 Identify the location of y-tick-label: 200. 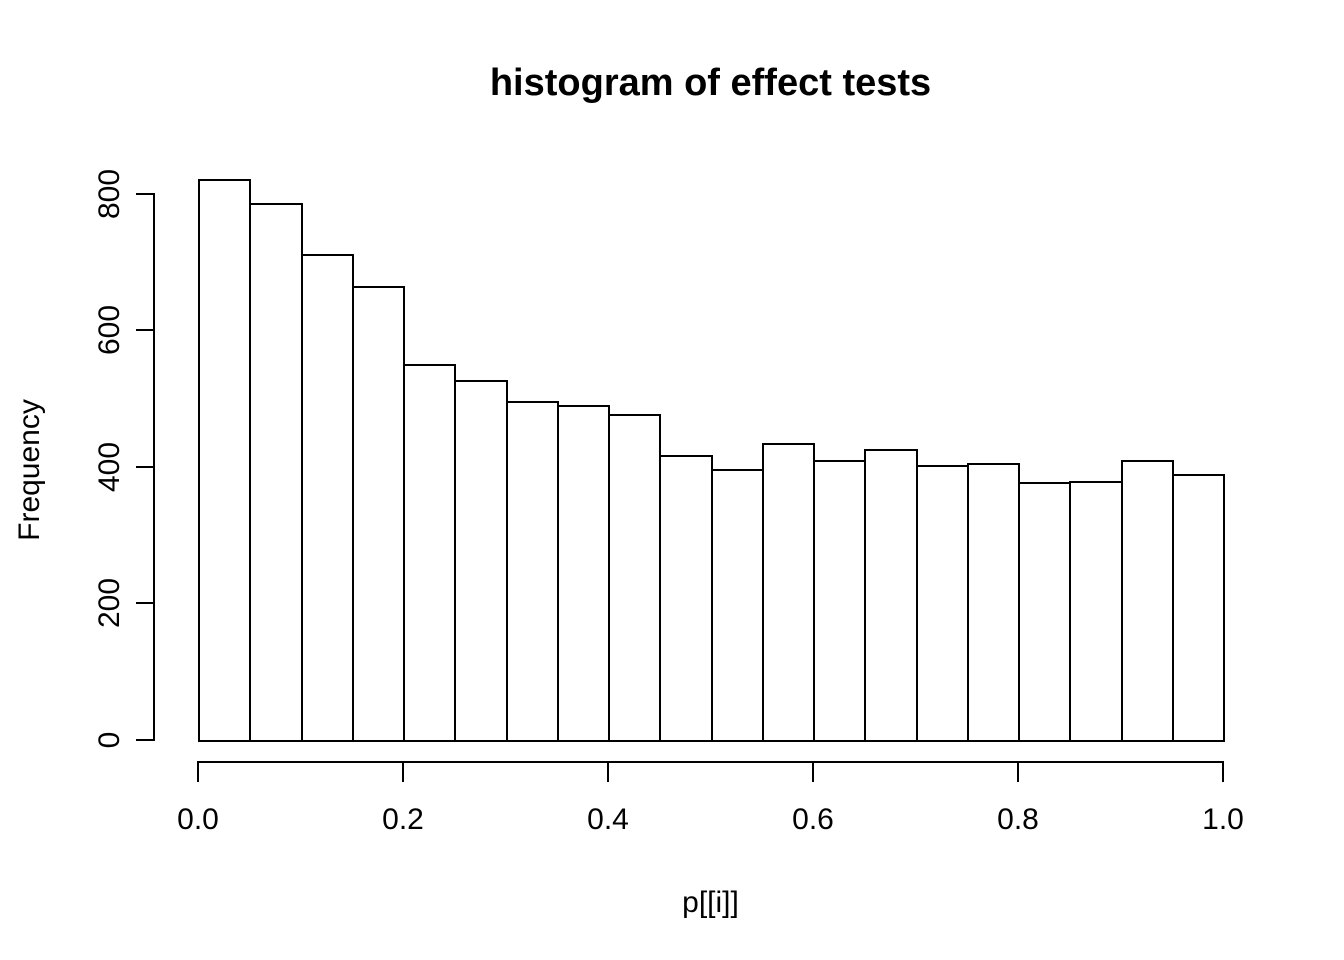
(109, 603).